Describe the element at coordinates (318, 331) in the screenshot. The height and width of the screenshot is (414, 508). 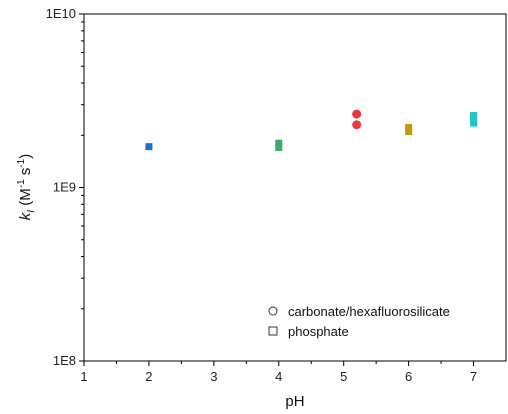
I see `legend-label-phosphate: phosphate` at that location.